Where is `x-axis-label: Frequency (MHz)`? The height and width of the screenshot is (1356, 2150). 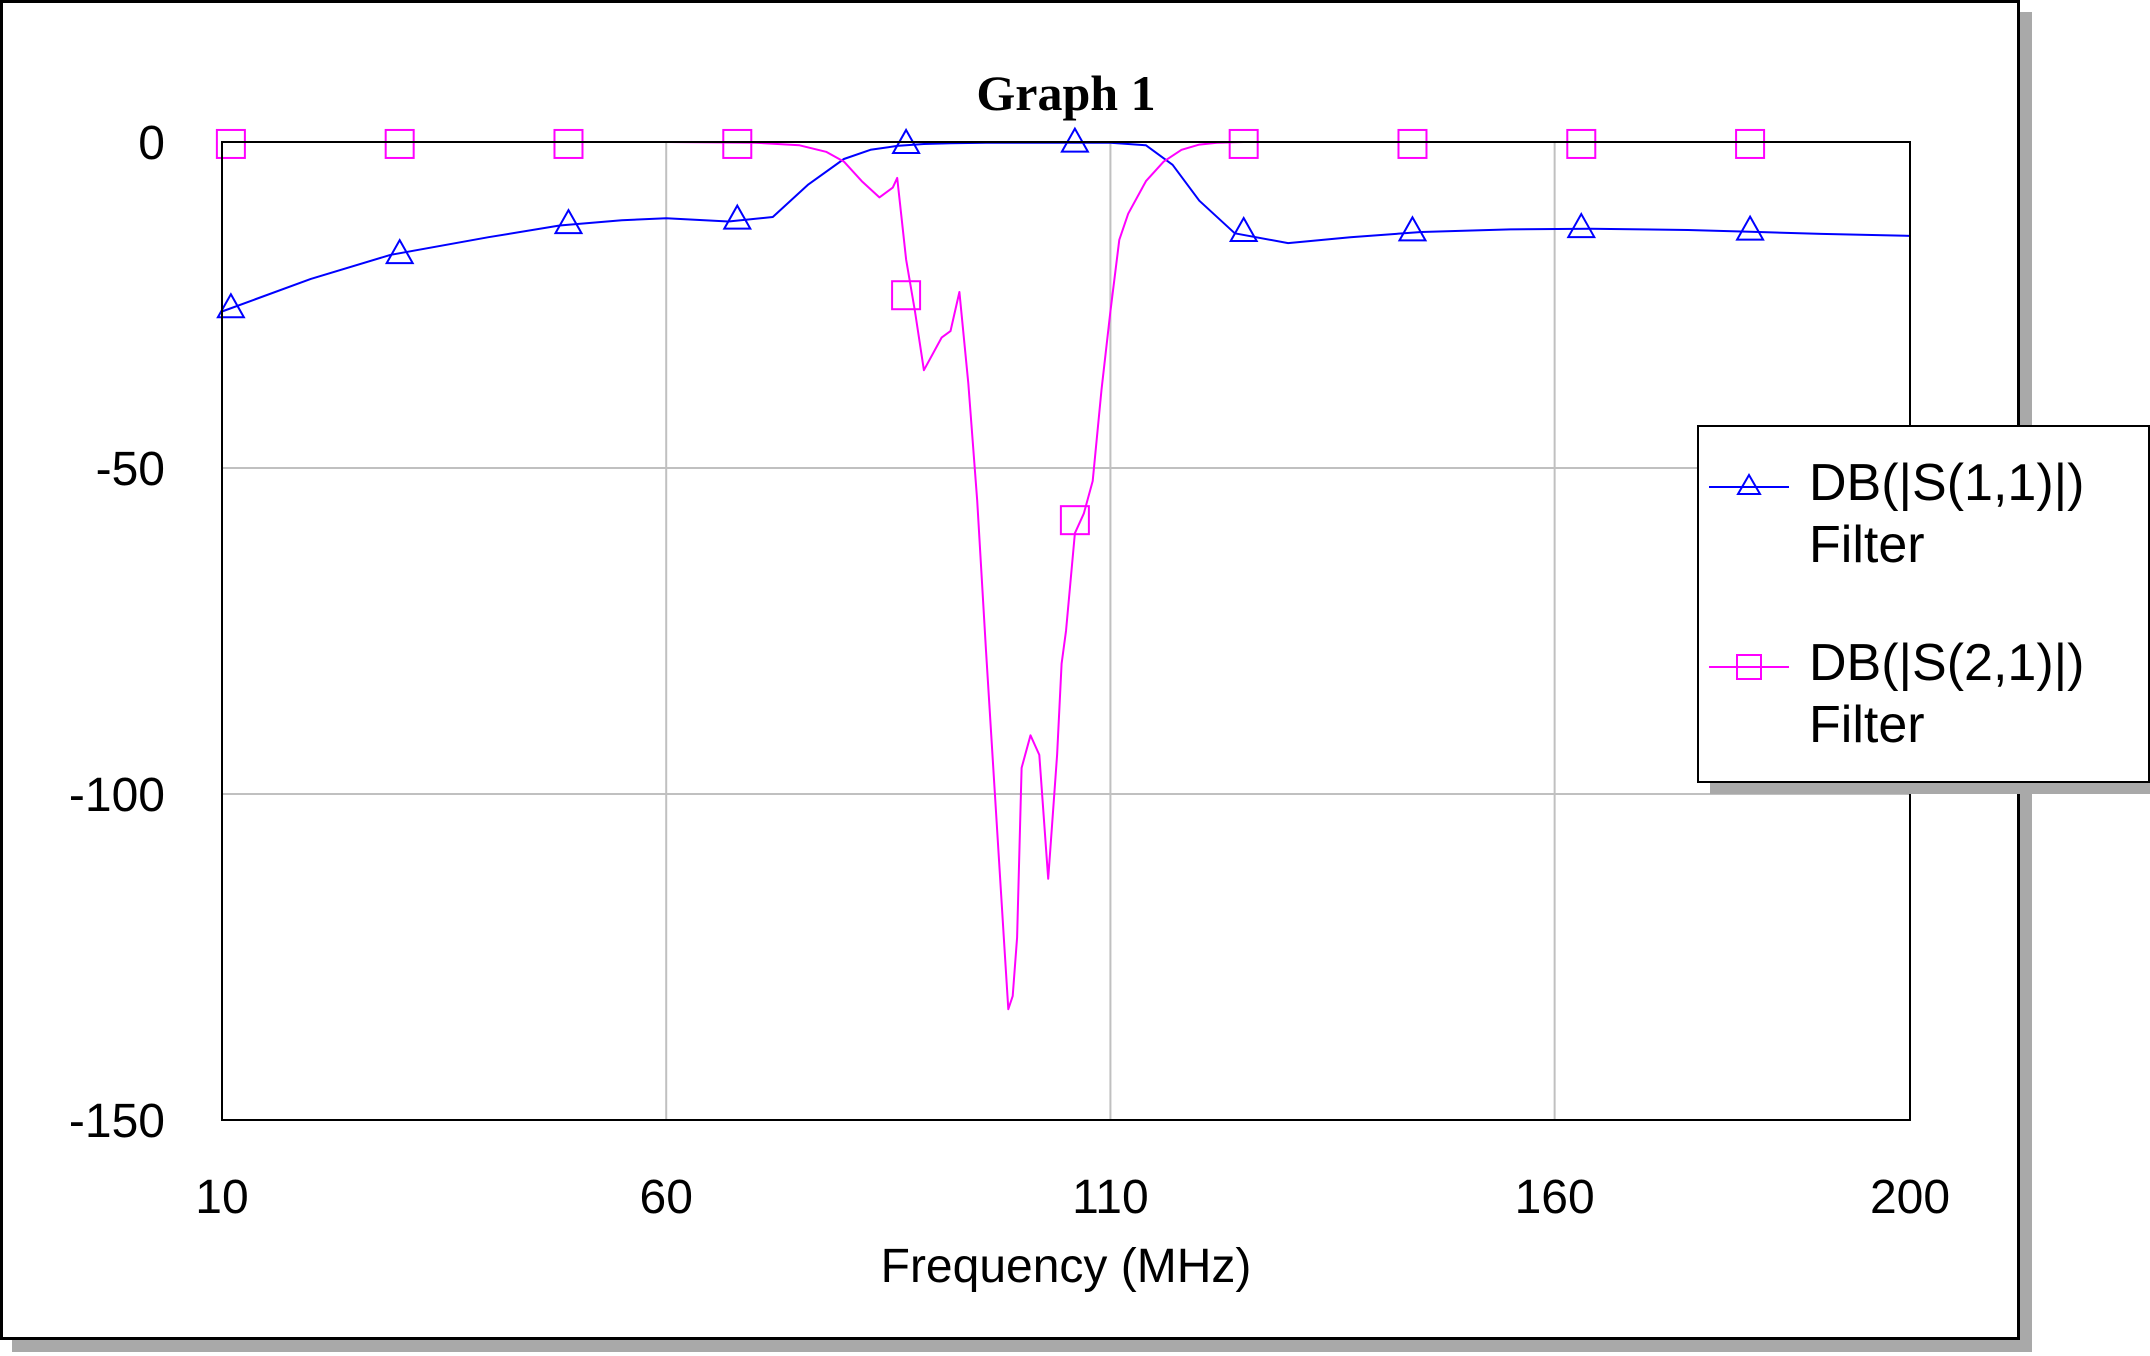
x-axis-label: Frequency (MHz) is located at coordinates (1066, 1266).